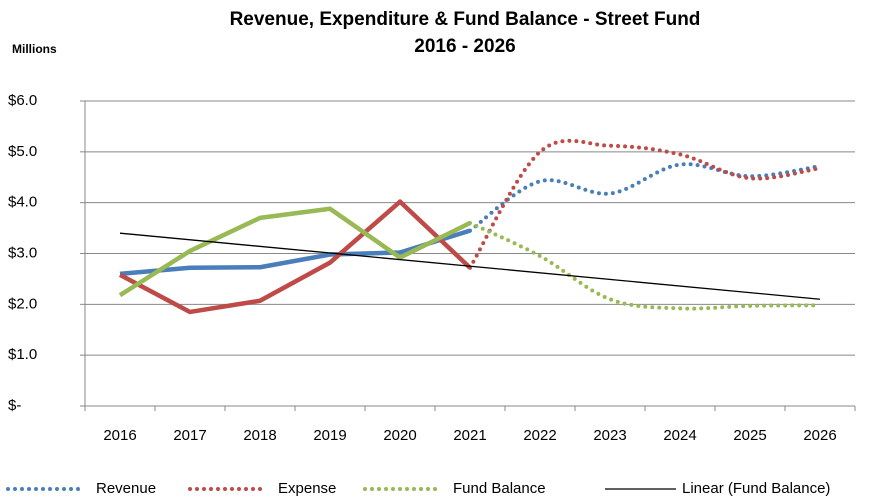 This screenshot has width=878, height=502. Describe the element at coordinates (14, 405) in the screenshot. I see `y-tick-label: $-` at that location.